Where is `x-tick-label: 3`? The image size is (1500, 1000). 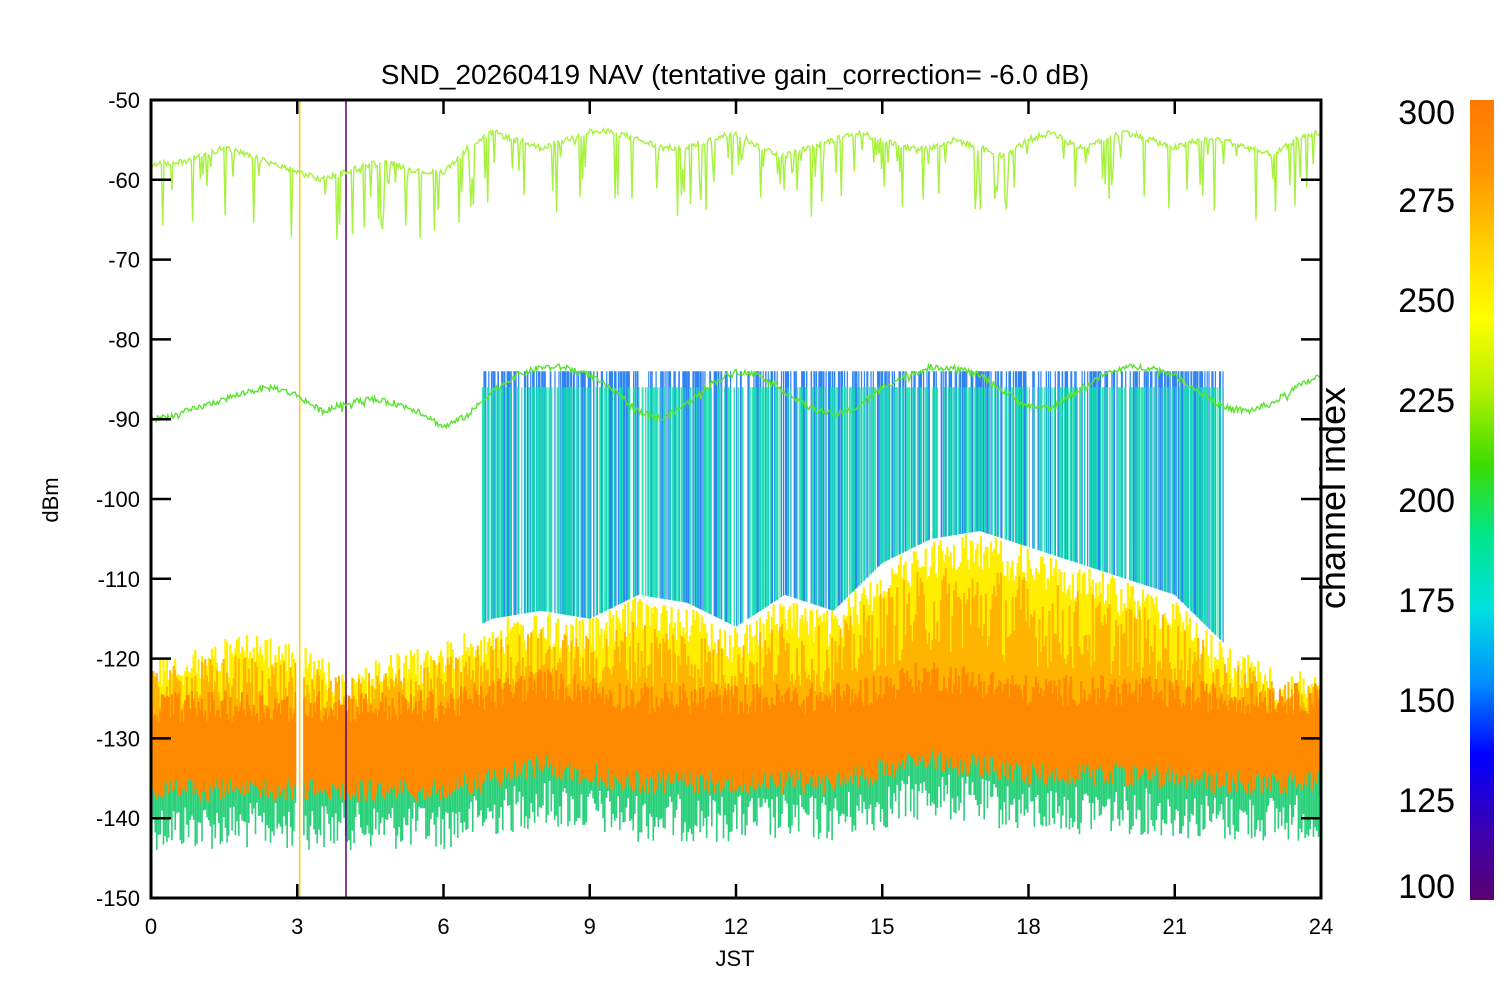 x-tick-label: 3 is located at coordinates (297, 926).